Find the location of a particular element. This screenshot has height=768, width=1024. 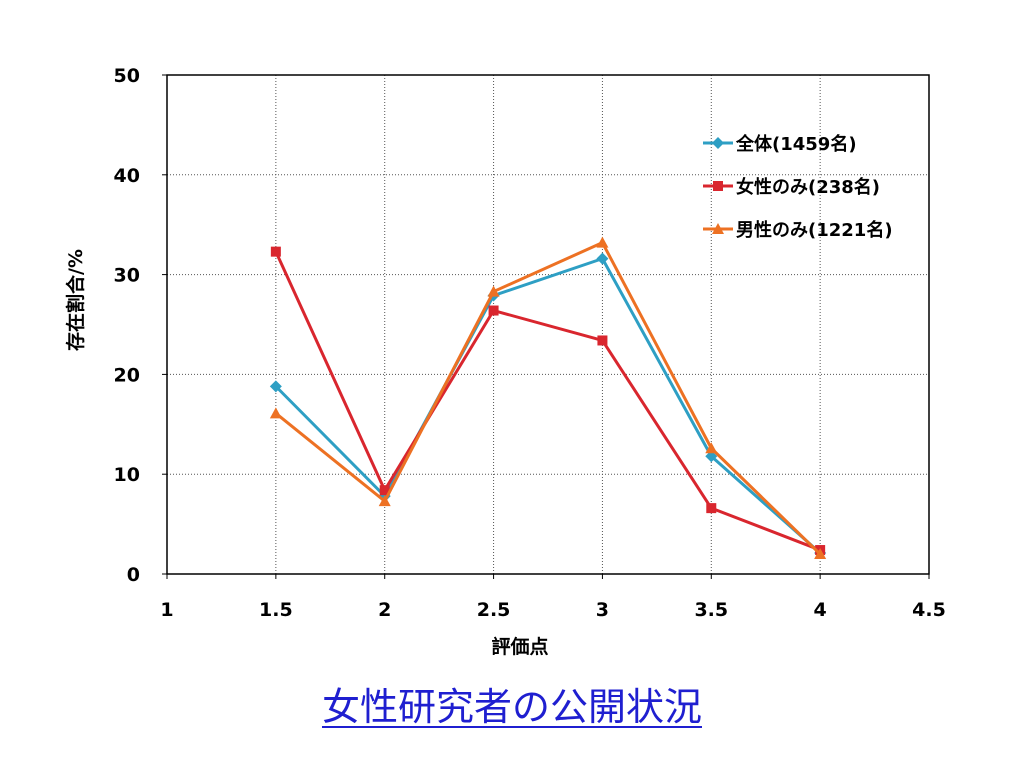

x-tick-label: 3.5 is located at coordinates (711, 610).